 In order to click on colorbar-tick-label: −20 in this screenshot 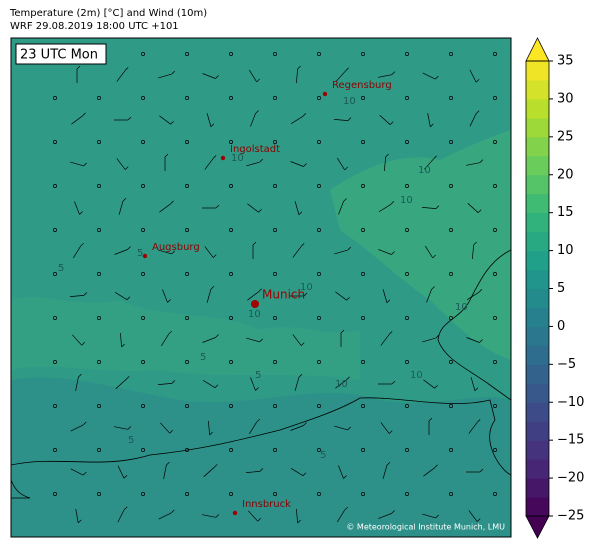, I will do `click(570, 478)`.